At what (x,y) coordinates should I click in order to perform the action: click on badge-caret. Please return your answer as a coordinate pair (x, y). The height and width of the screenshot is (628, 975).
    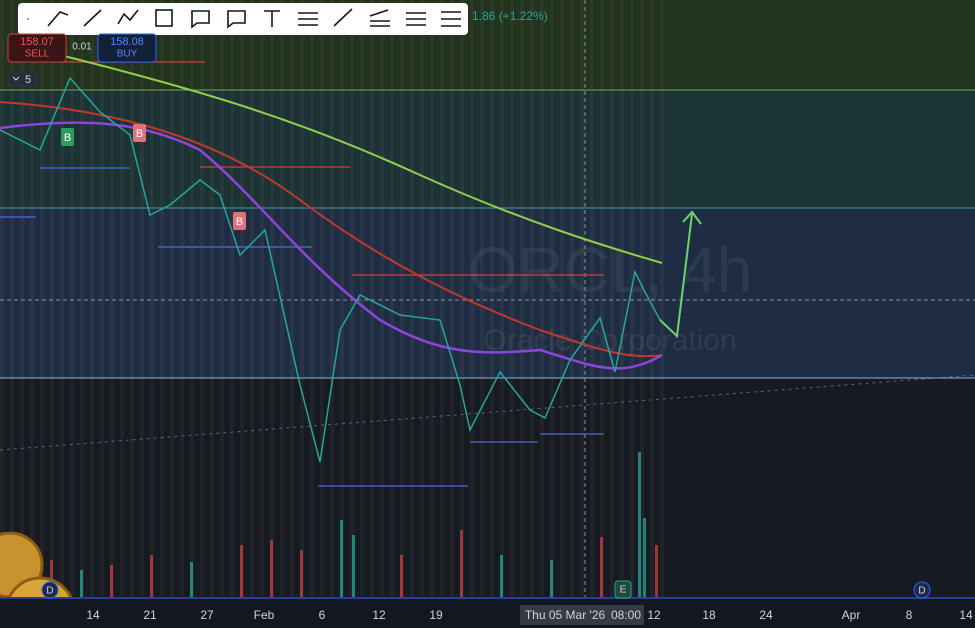
    Looking at the image, I should click on (16, 78).